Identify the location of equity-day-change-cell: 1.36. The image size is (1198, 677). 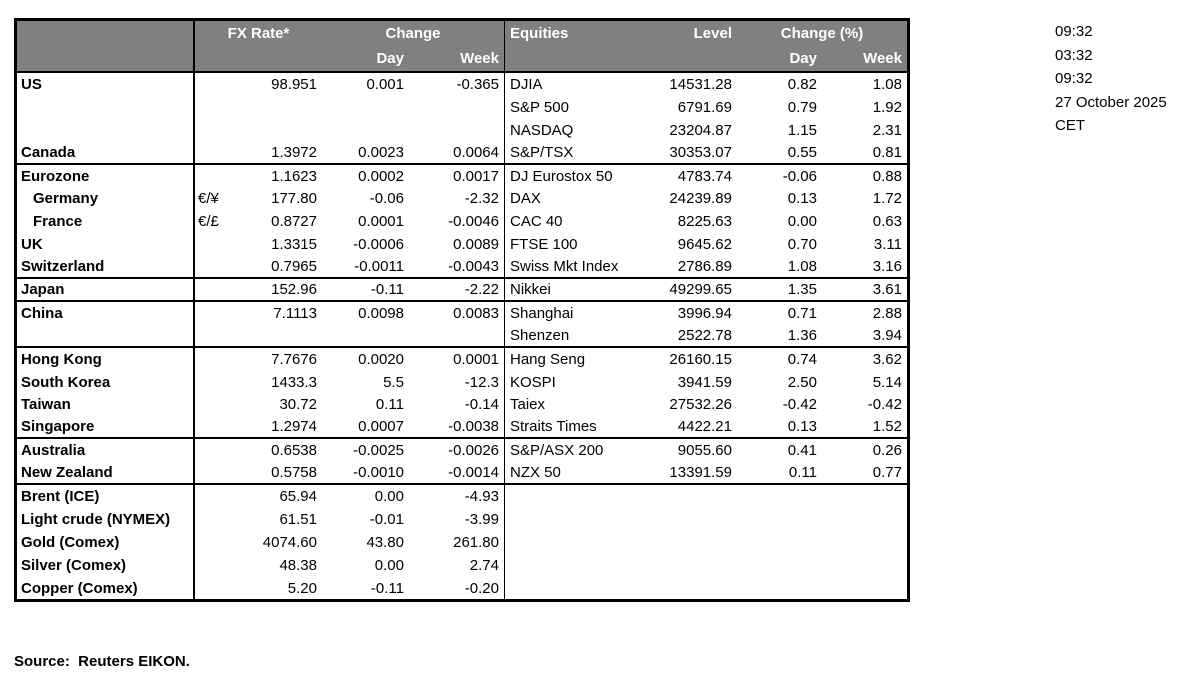
(802, 335).